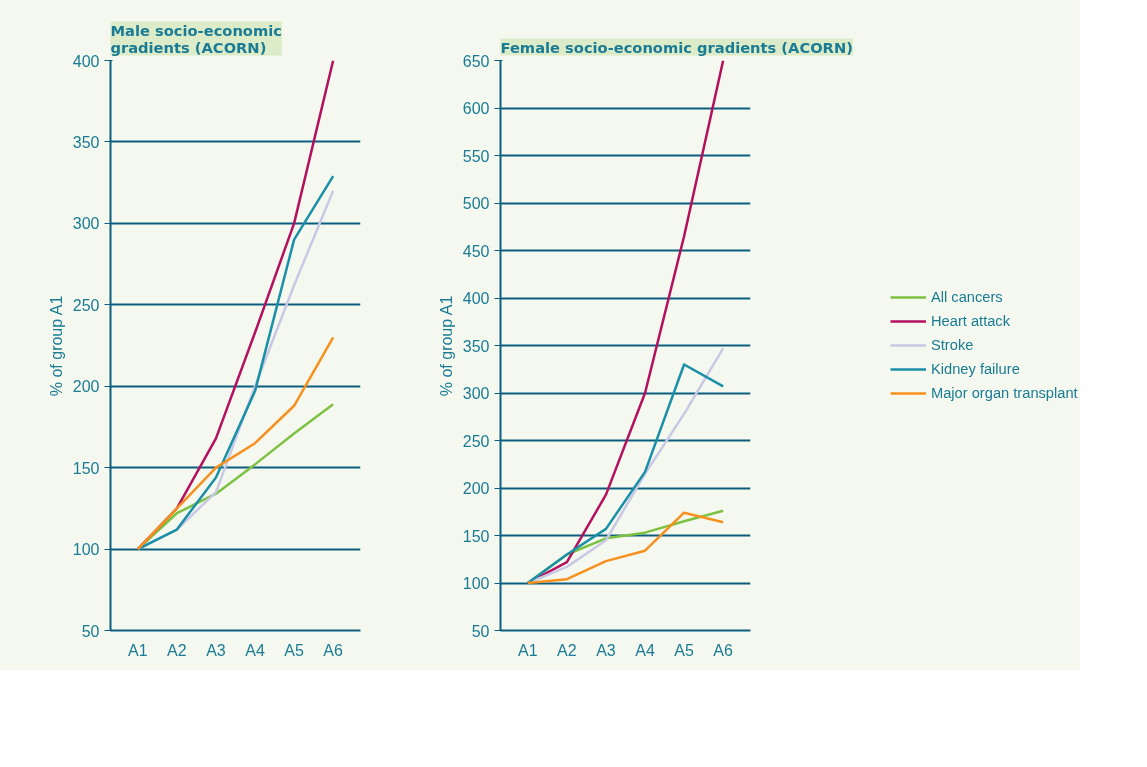 Image resolution: width=1147 pixels, height=767 pixels. Describe the element at coordinates (975, 369) in the screenshot. I see `legend-label: Kidney failure` at that location.